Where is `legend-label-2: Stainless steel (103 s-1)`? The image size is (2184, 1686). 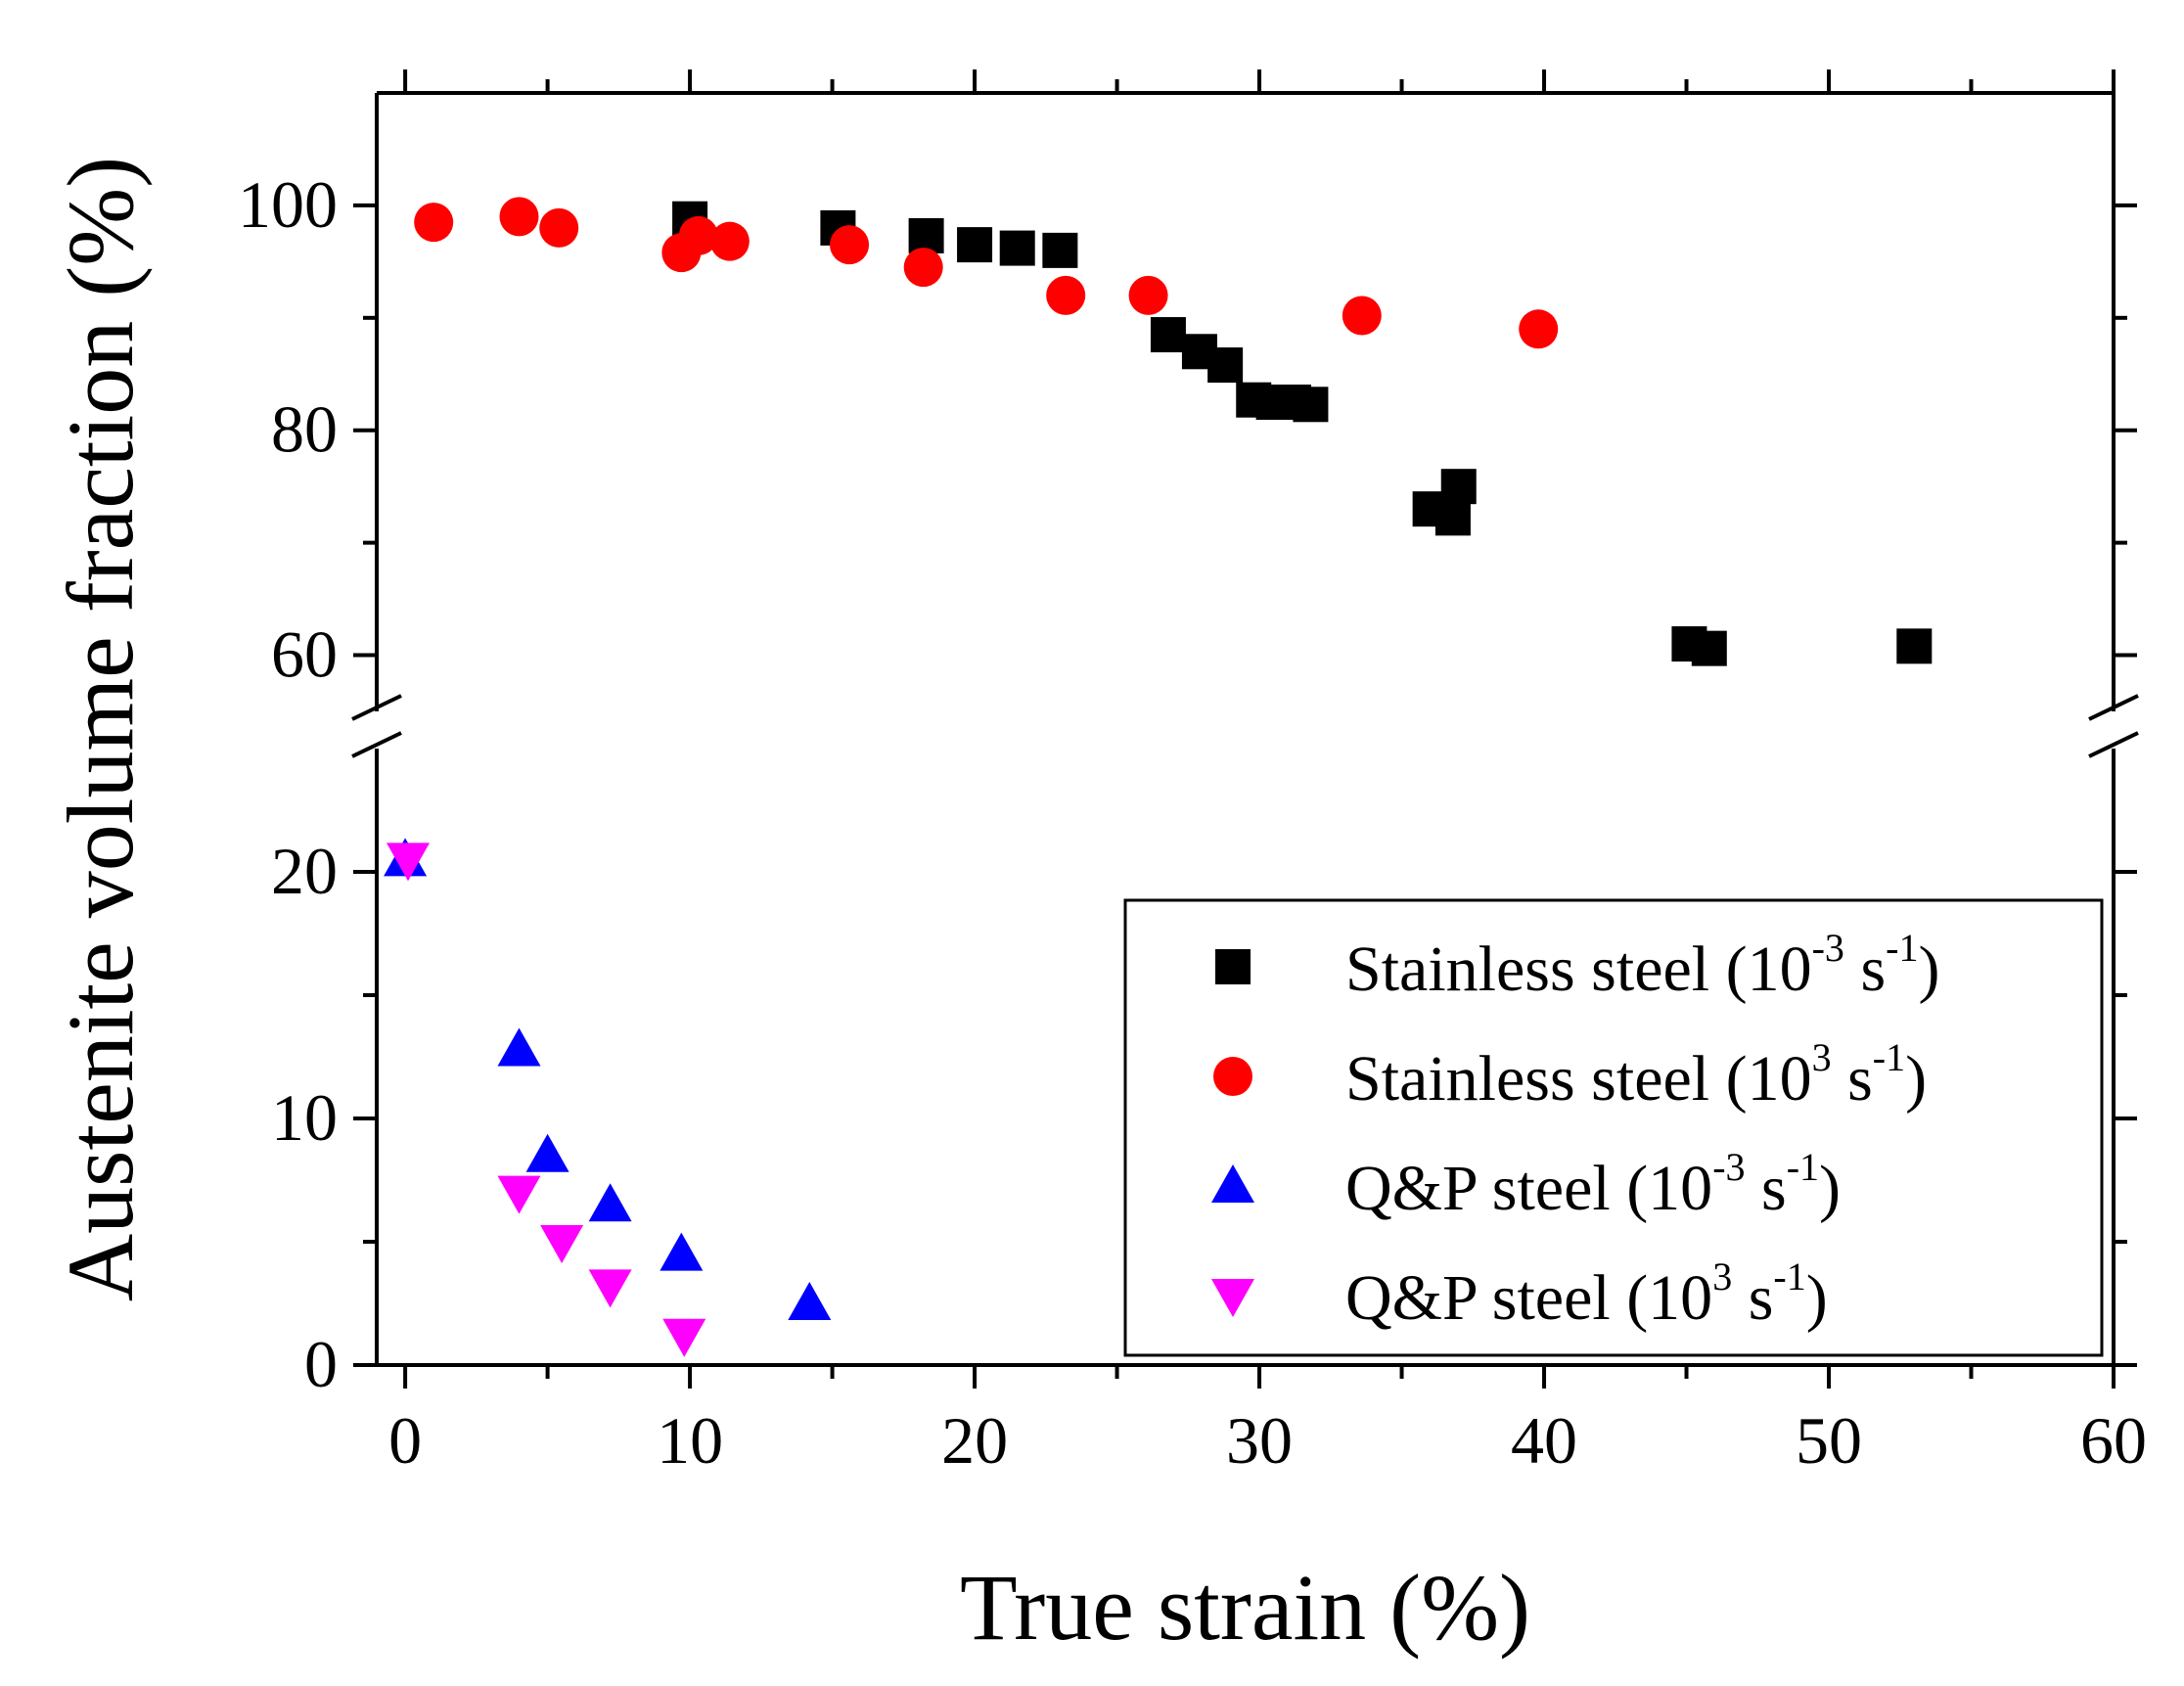 legend-label-2: Stainless steel (103 s-1) is located at coordinates (1636, 1075).